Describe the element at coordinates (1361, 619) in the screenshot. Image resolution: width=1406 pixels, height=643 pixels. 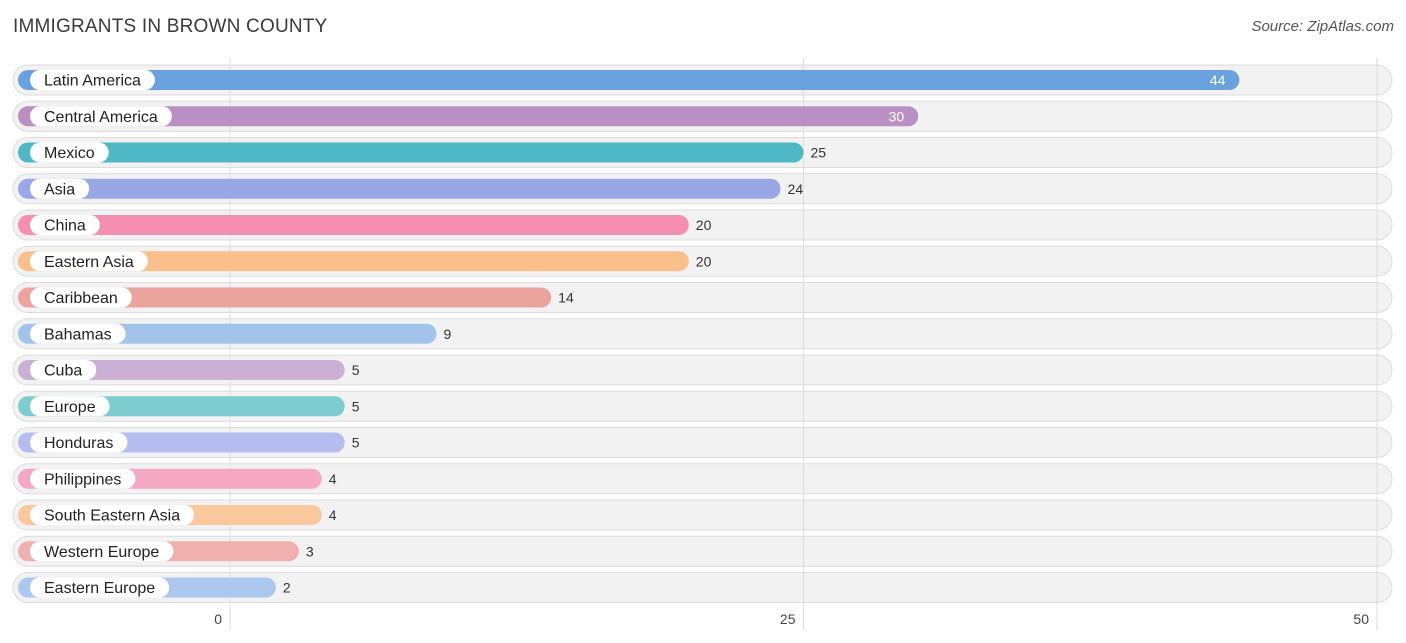
I see `x-tick-label: 50` at that location.